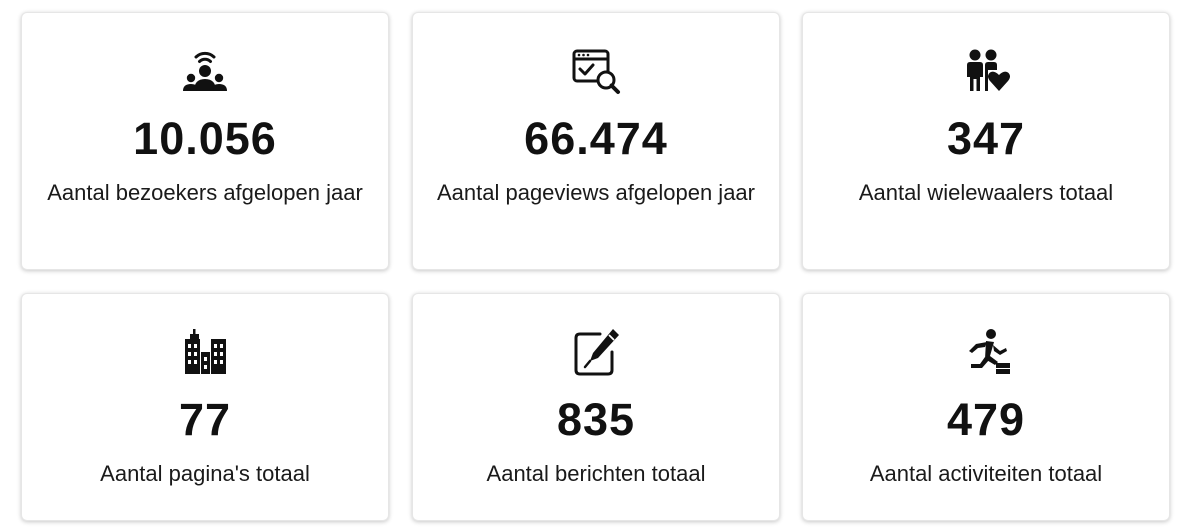 This screenshot has width=1200, height=530. What do you see at coordinates (986, 473) in the screenshot?
I see `stat-label: Aantal activiteiten totaal` at bounding box center [986, 473].